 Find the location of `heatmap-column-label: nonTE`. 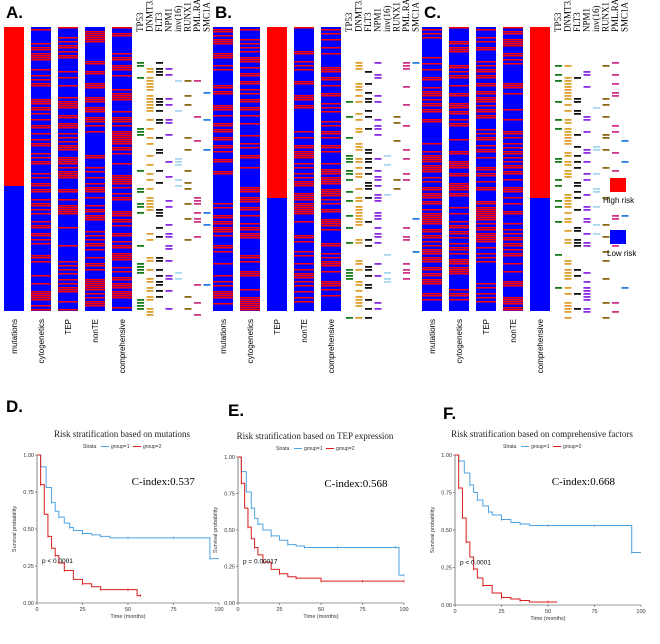

heatmap-column-label: nonTE is located at coordinates (513, 331).